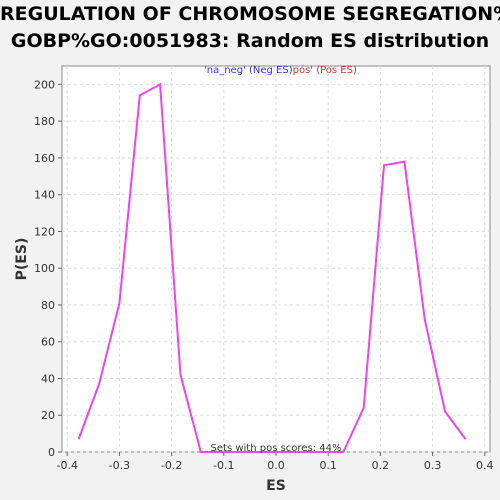 The height and width of the screenshot is (500, 500). I want to click on y-axis-label: P(ES), so click(22, 259).